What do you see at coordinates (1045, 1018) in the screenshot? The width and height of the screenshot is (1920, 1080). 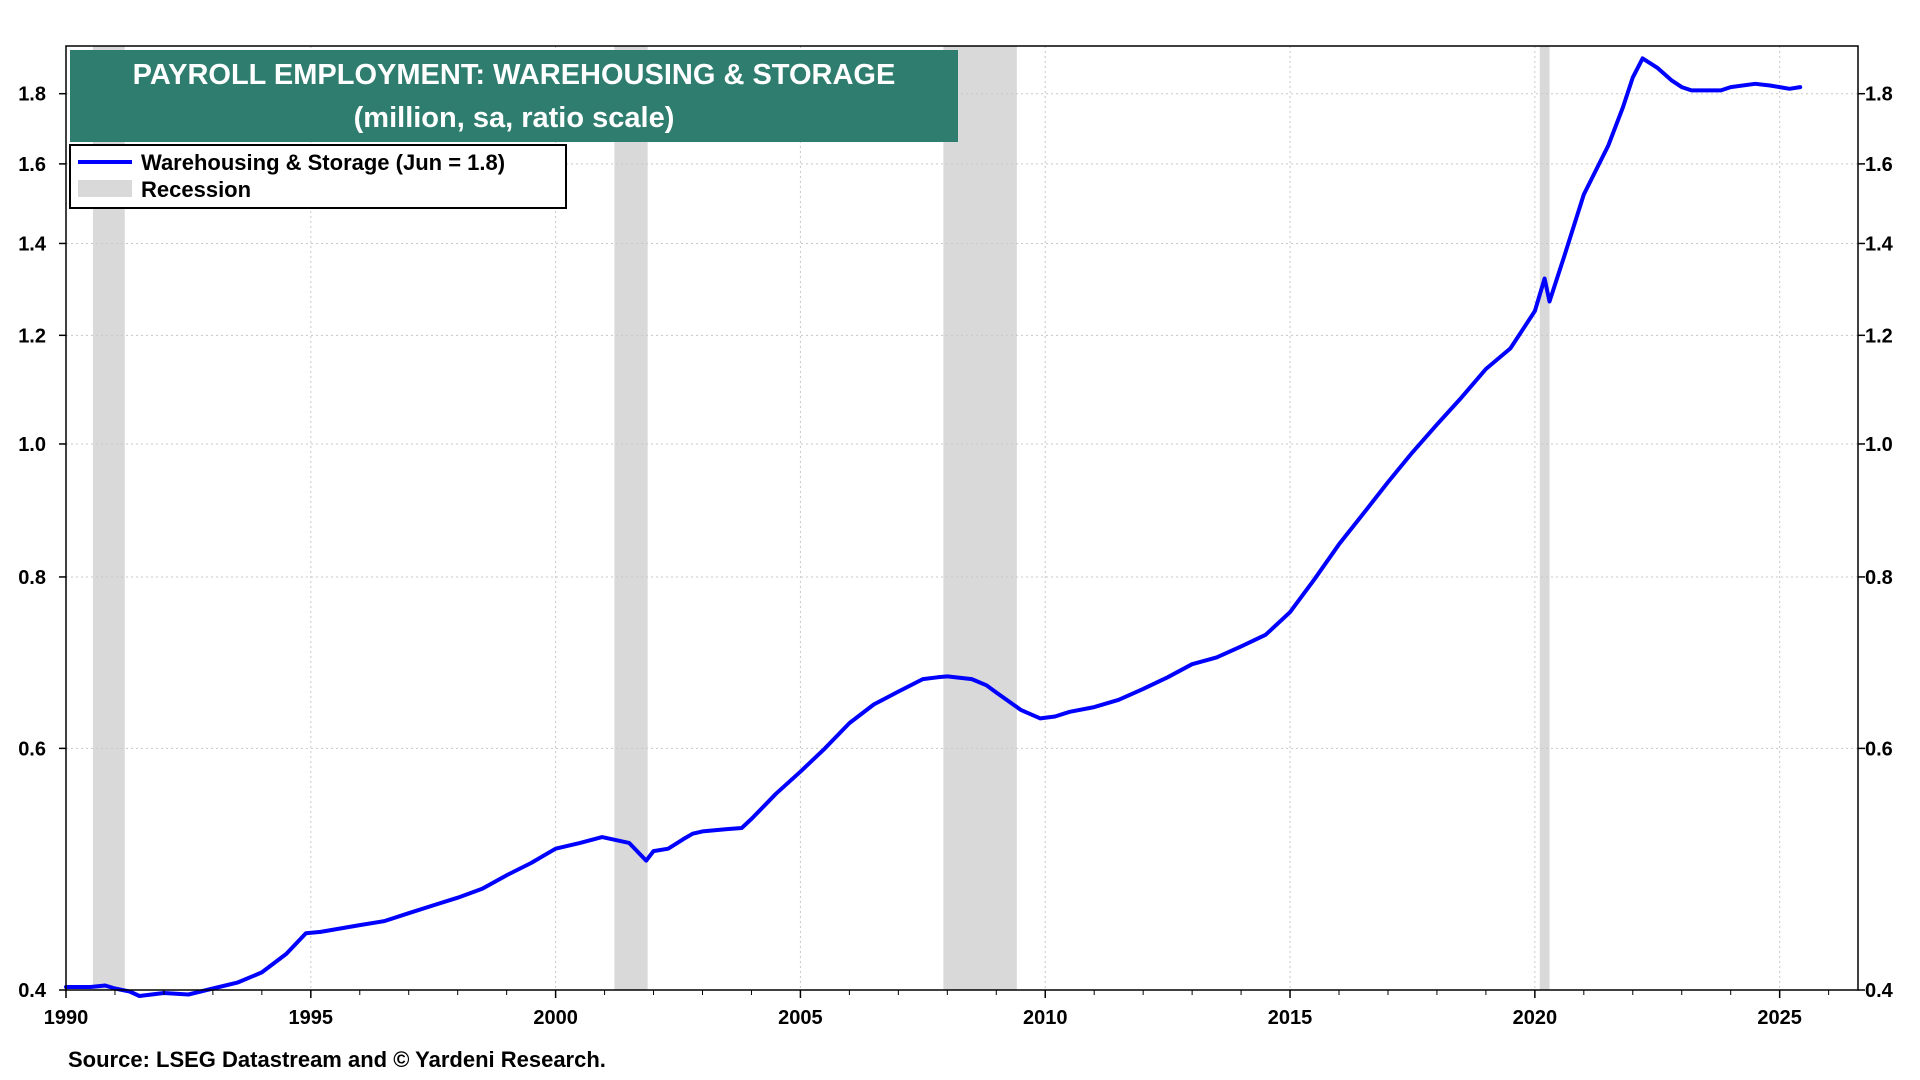 I see `x-tick-label: 2010` at bounding box center [1045, 1018].